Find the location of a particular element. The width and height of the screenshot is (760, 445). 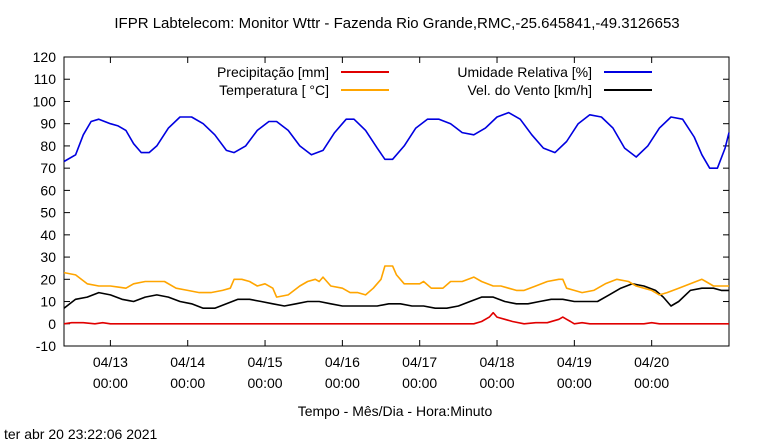

y-tick-label: 120 is located at coordinates (45, 57).